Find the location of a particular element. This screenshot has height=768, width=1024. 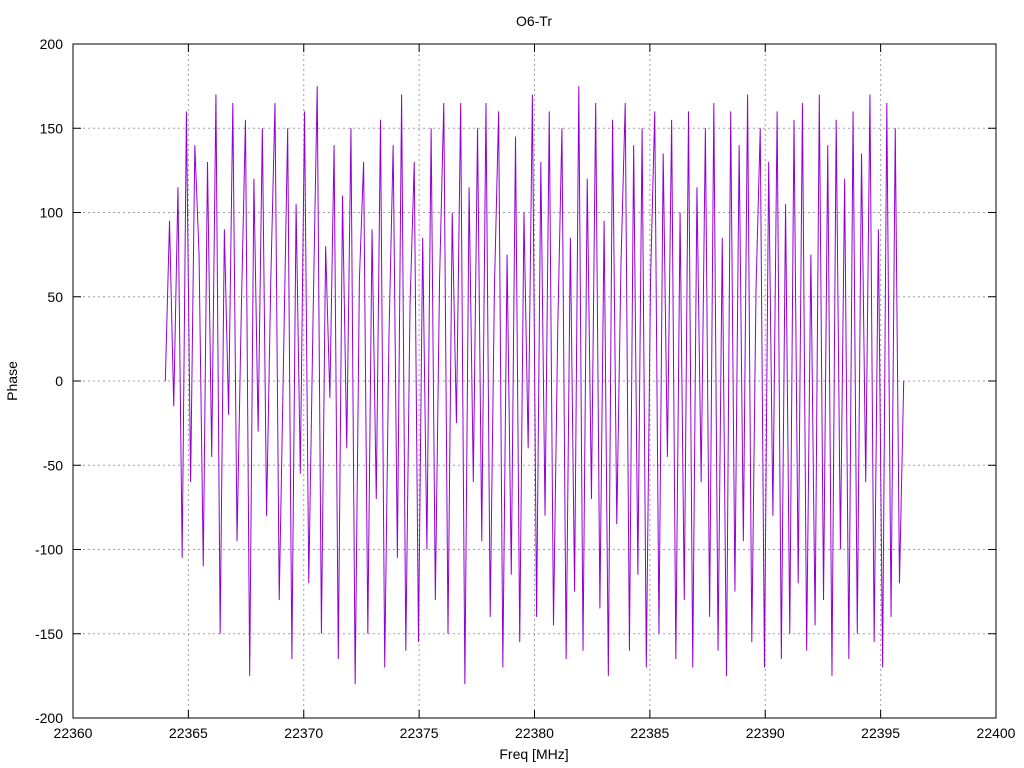

y-tick-label: 0 is located at coordinates (59, 381).